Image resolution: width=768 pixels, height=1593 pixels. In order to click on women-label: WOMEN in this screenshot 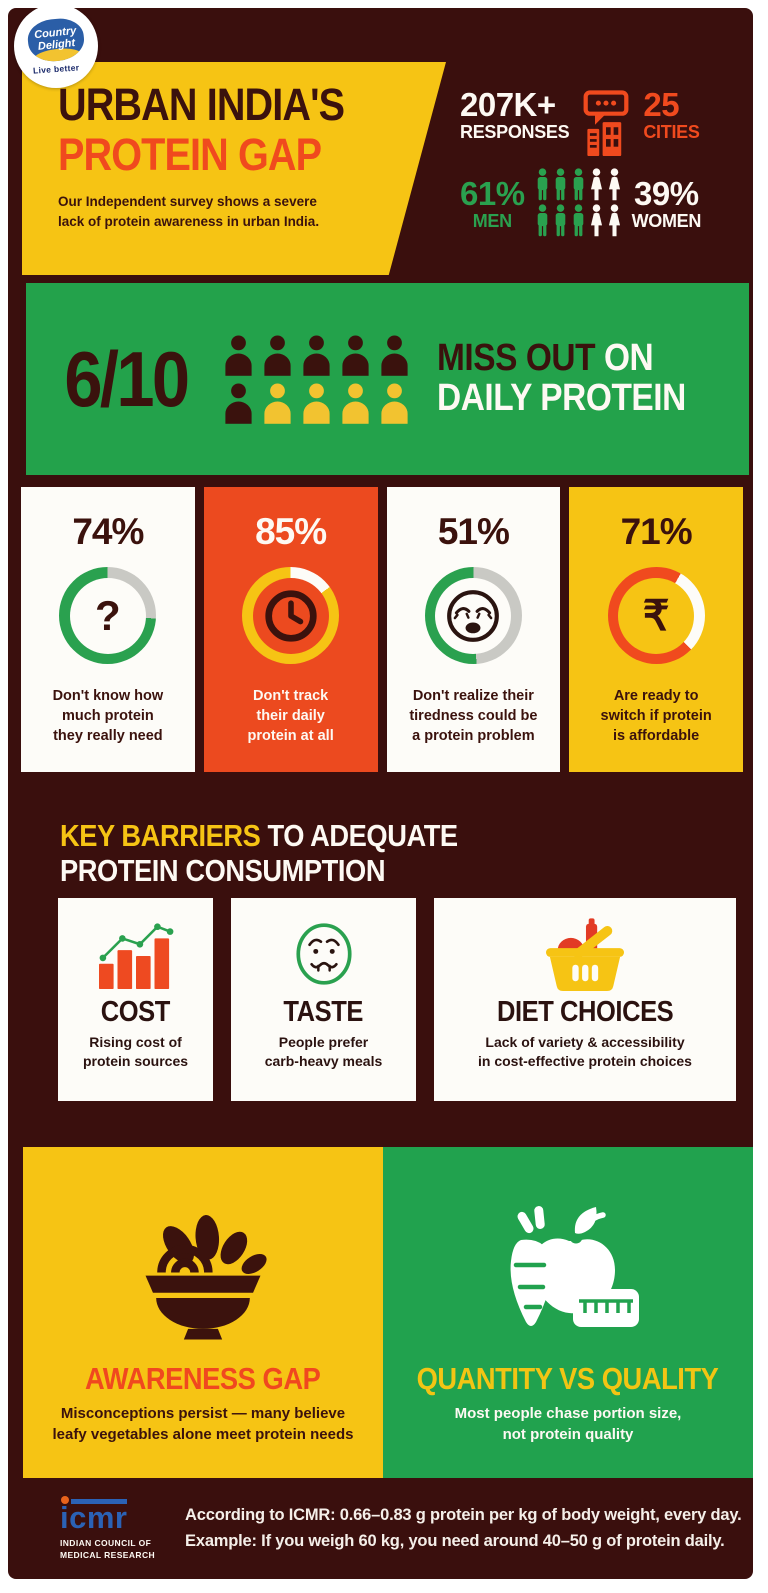, I will do `click(666, 221)`.